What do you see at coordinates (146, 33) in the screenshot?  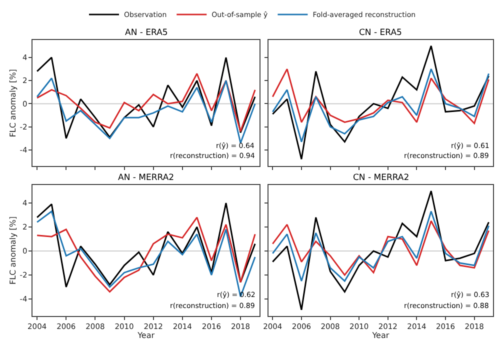 I see `chart-title: AN - ERA5` at bounding box center [146, 33].